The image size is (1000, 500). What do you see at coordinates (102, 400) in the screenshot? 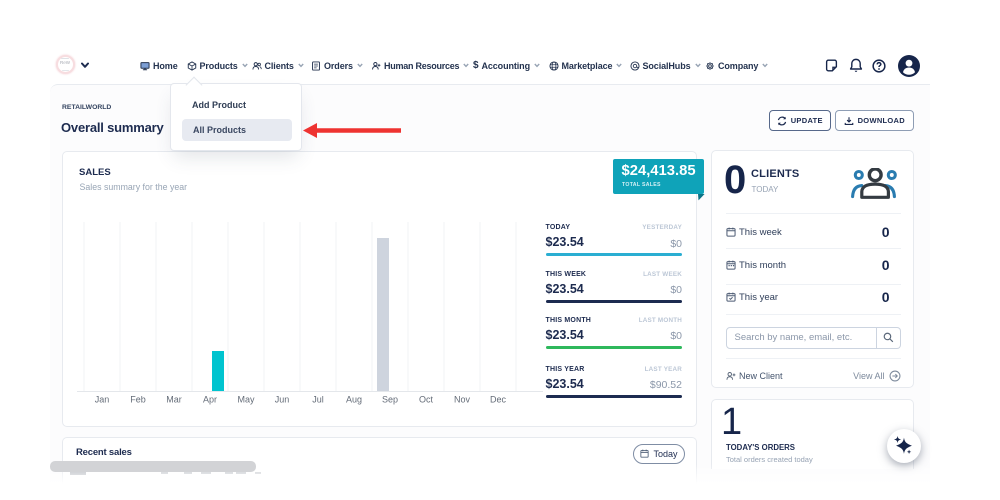
I see `svg-text: Jan` at bounding box center [102, 400].